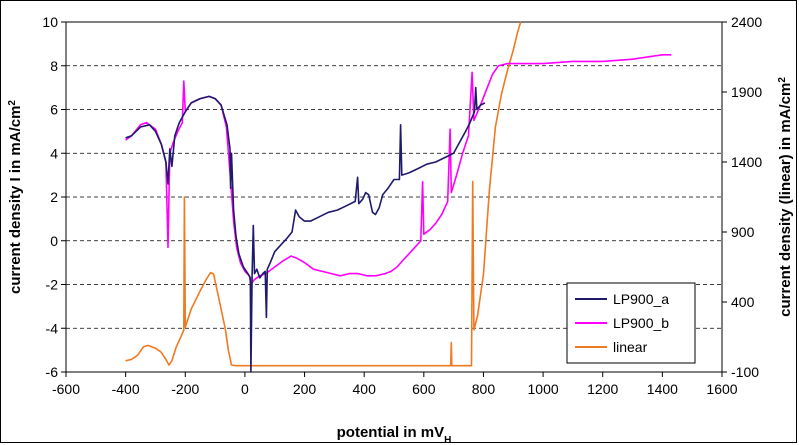  What do you see at coordinates (746, 92) in the screenshot?
I see `y2-tick-label: 1900` at bounding box center [746, 92].